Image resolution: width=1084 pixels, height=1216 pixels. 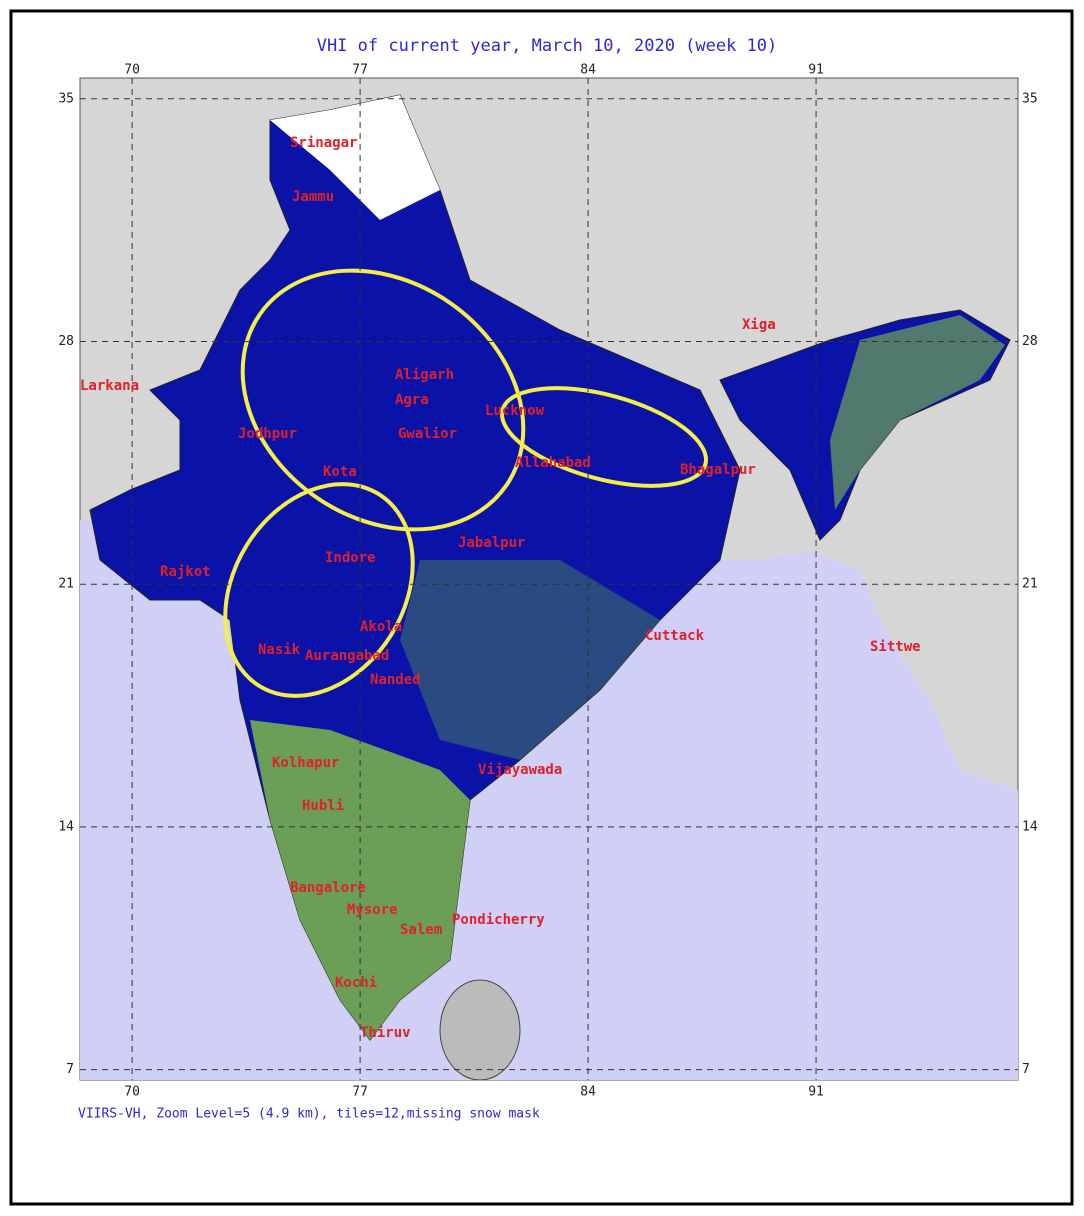 What do you see at coordinates (381, 627) in the screenshot?
I see `city-label: Akola` at bounding box center [381, 627].